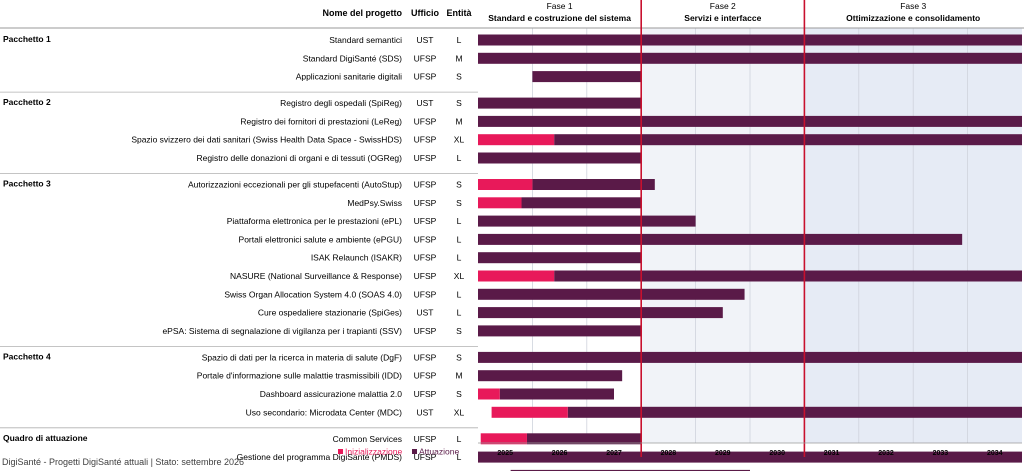  What do you see at coordinates (425, 13) in the screenshot?
I see `header-office: Ufficio` at bounding box center [425, 13].